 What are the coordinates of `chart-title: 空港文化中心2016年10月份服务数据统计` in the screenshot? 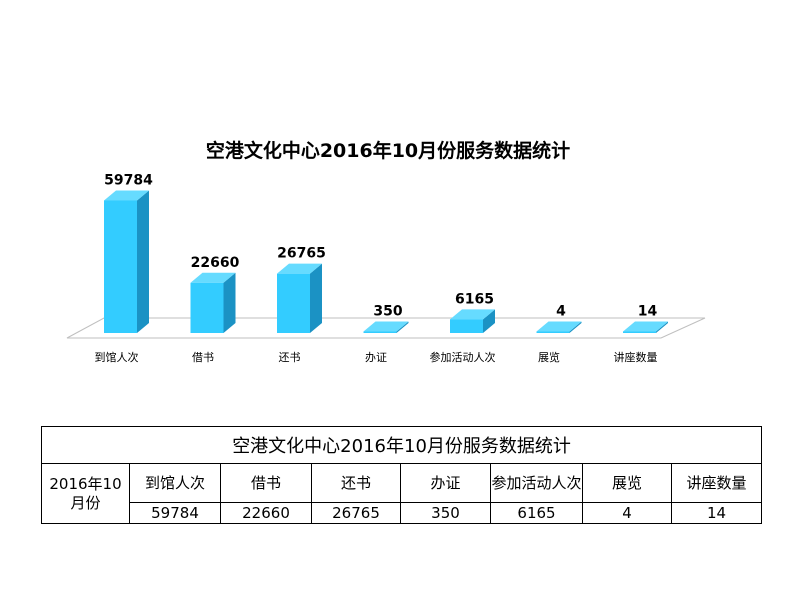 It's located at (388, 150).